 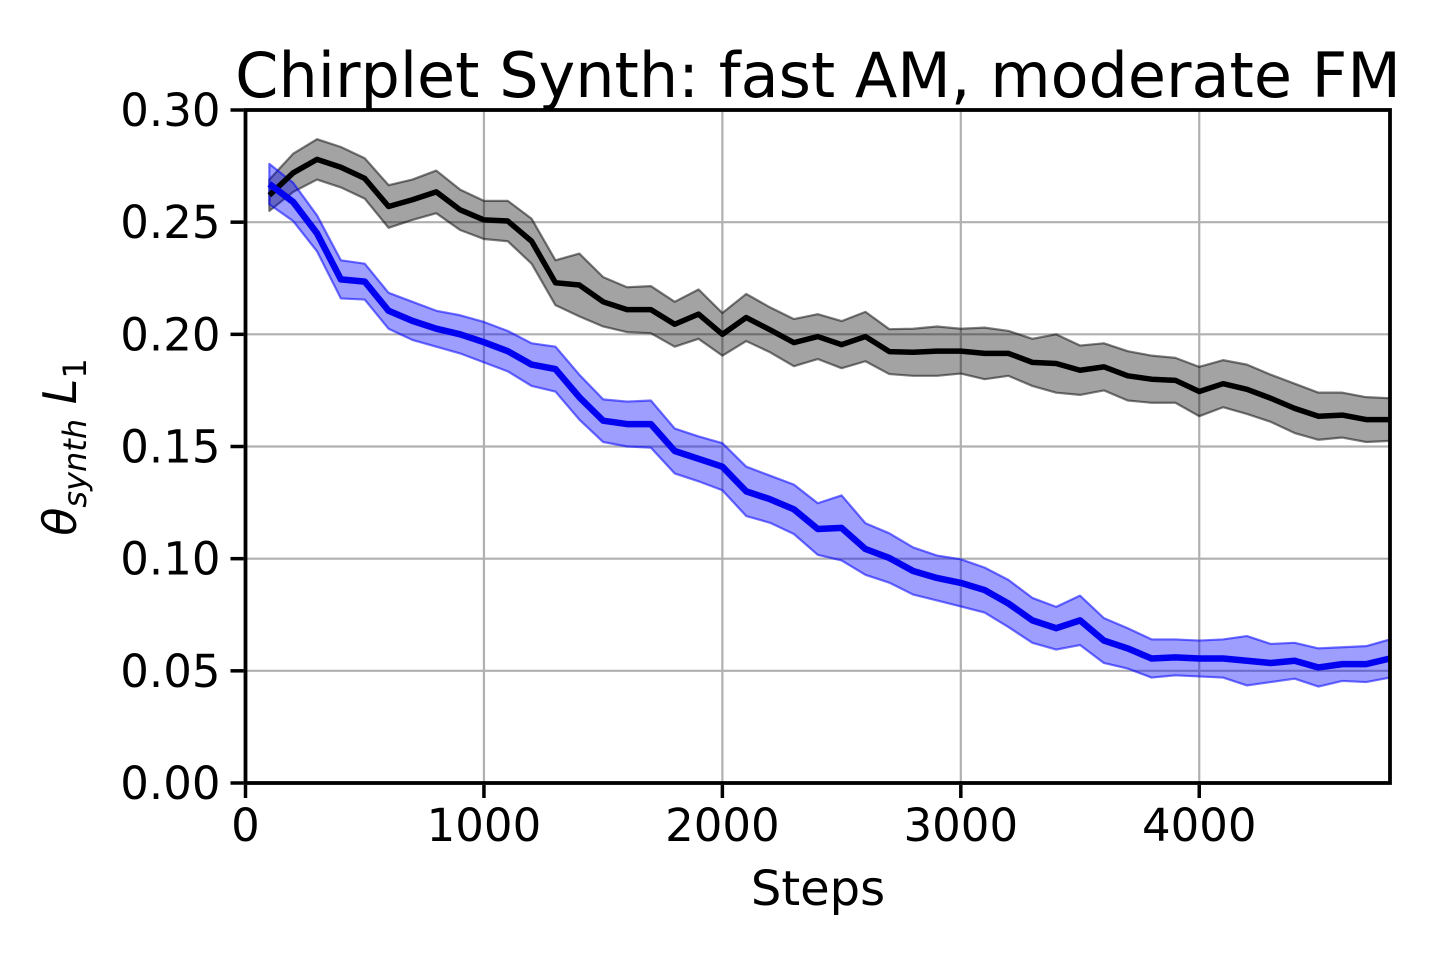 What do you see at coordinates (245, 825) in the screenshot?
I see `x-tick-label: 0` at bounding box center [245, 825].